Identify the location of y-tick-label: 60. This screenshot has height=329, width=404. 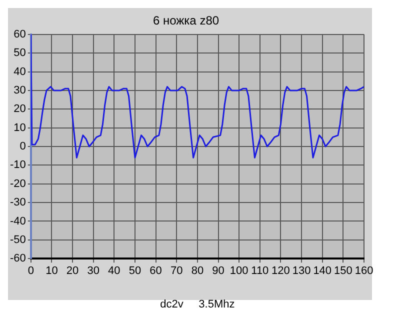
(20, 34).